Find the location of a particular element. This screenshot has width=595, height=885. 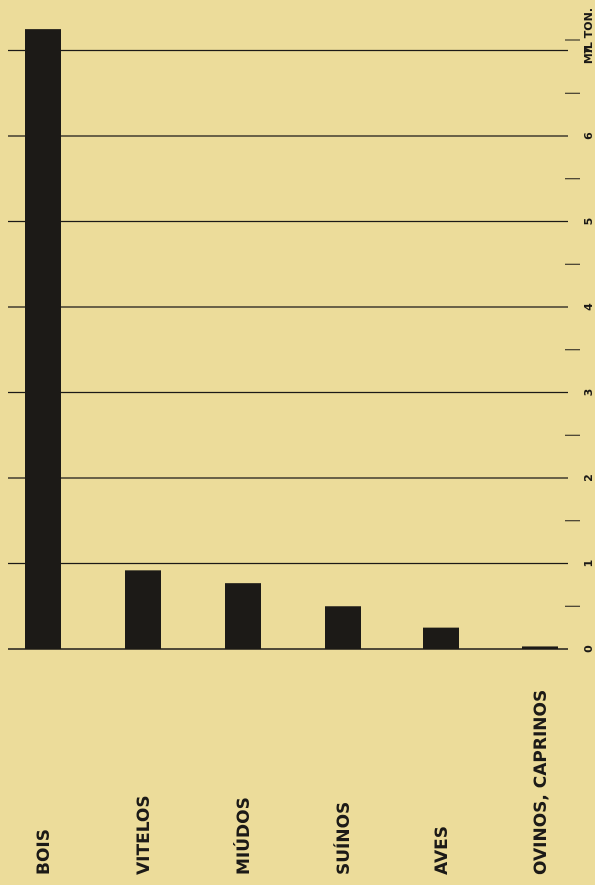

bar-bois is located at coordinates (43, 339).